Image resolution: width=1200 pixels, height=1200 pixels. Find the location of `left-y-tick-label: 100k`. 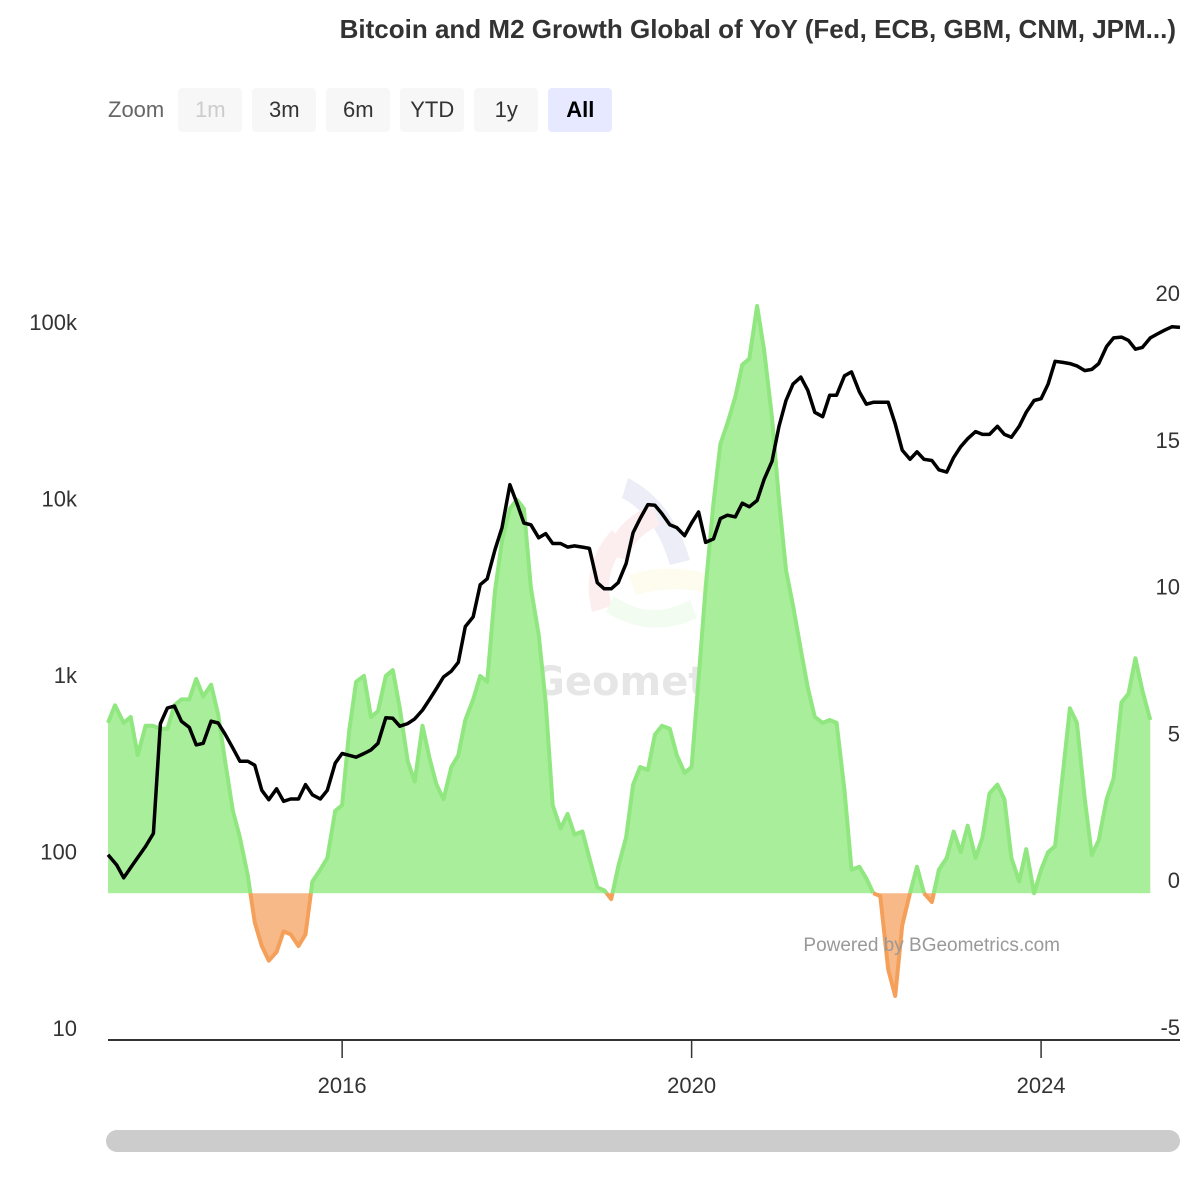

left-y-tick-label: 100k is located at coordinates (53, 322).